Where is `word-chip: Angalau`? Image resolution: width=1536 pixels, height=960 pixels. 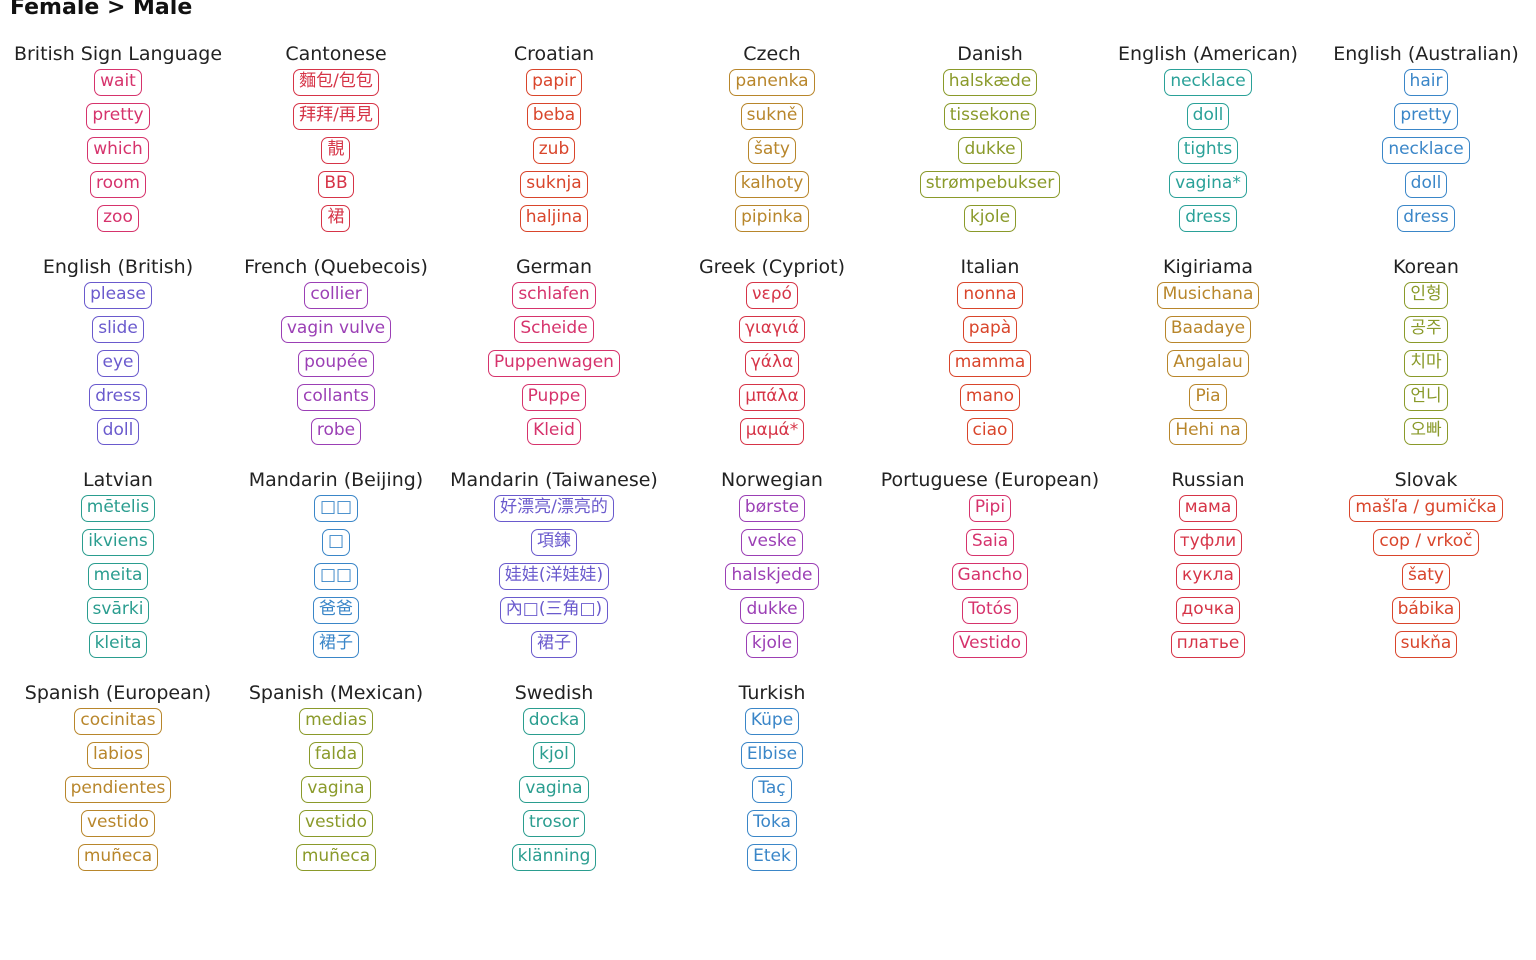
word-chip: Angalau is located at coordinates (1208, 363).